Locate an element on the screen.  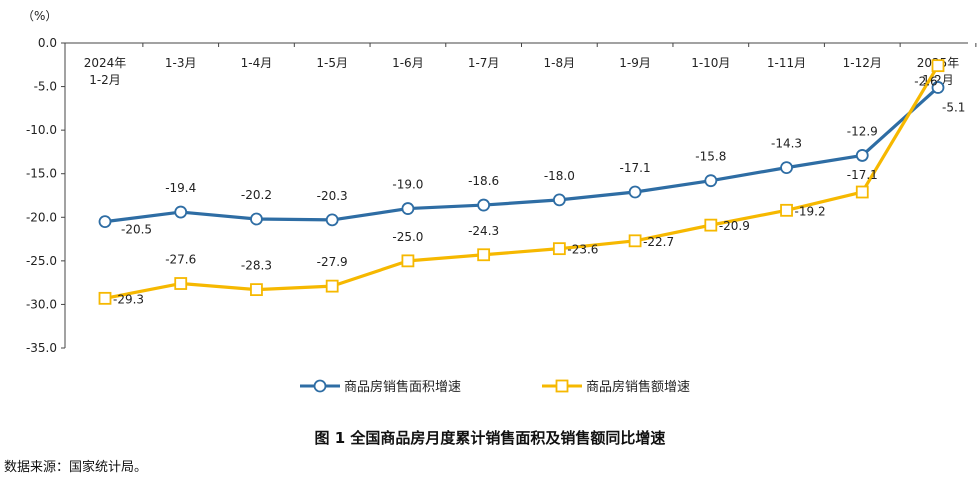
data-label: -20.2 is located at coordinates (256, 195).